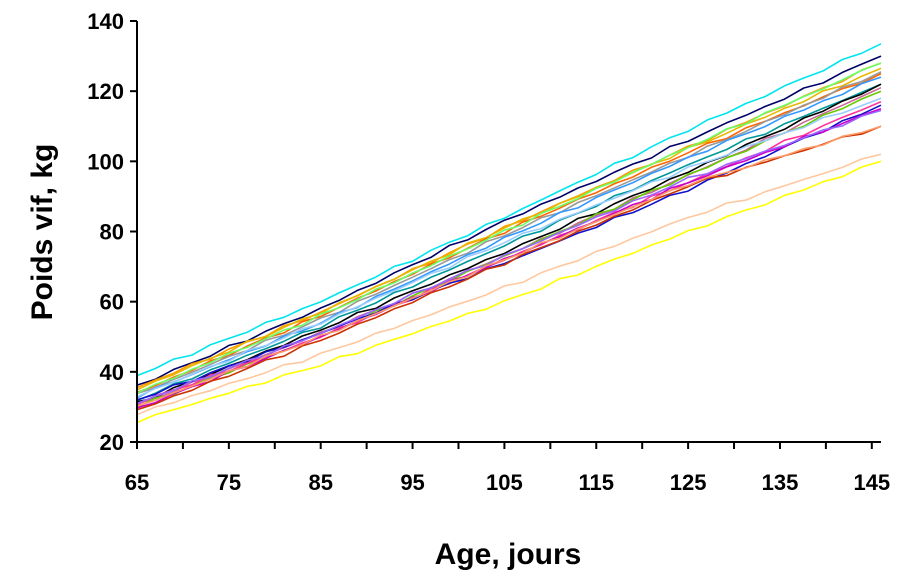 Image resolution: width=920 pixels, height=576 pixels. What do you see at coordinates (780, 482) in the screenshot?
I see `x-tick-label: 135` at bounding box center [780, 482].